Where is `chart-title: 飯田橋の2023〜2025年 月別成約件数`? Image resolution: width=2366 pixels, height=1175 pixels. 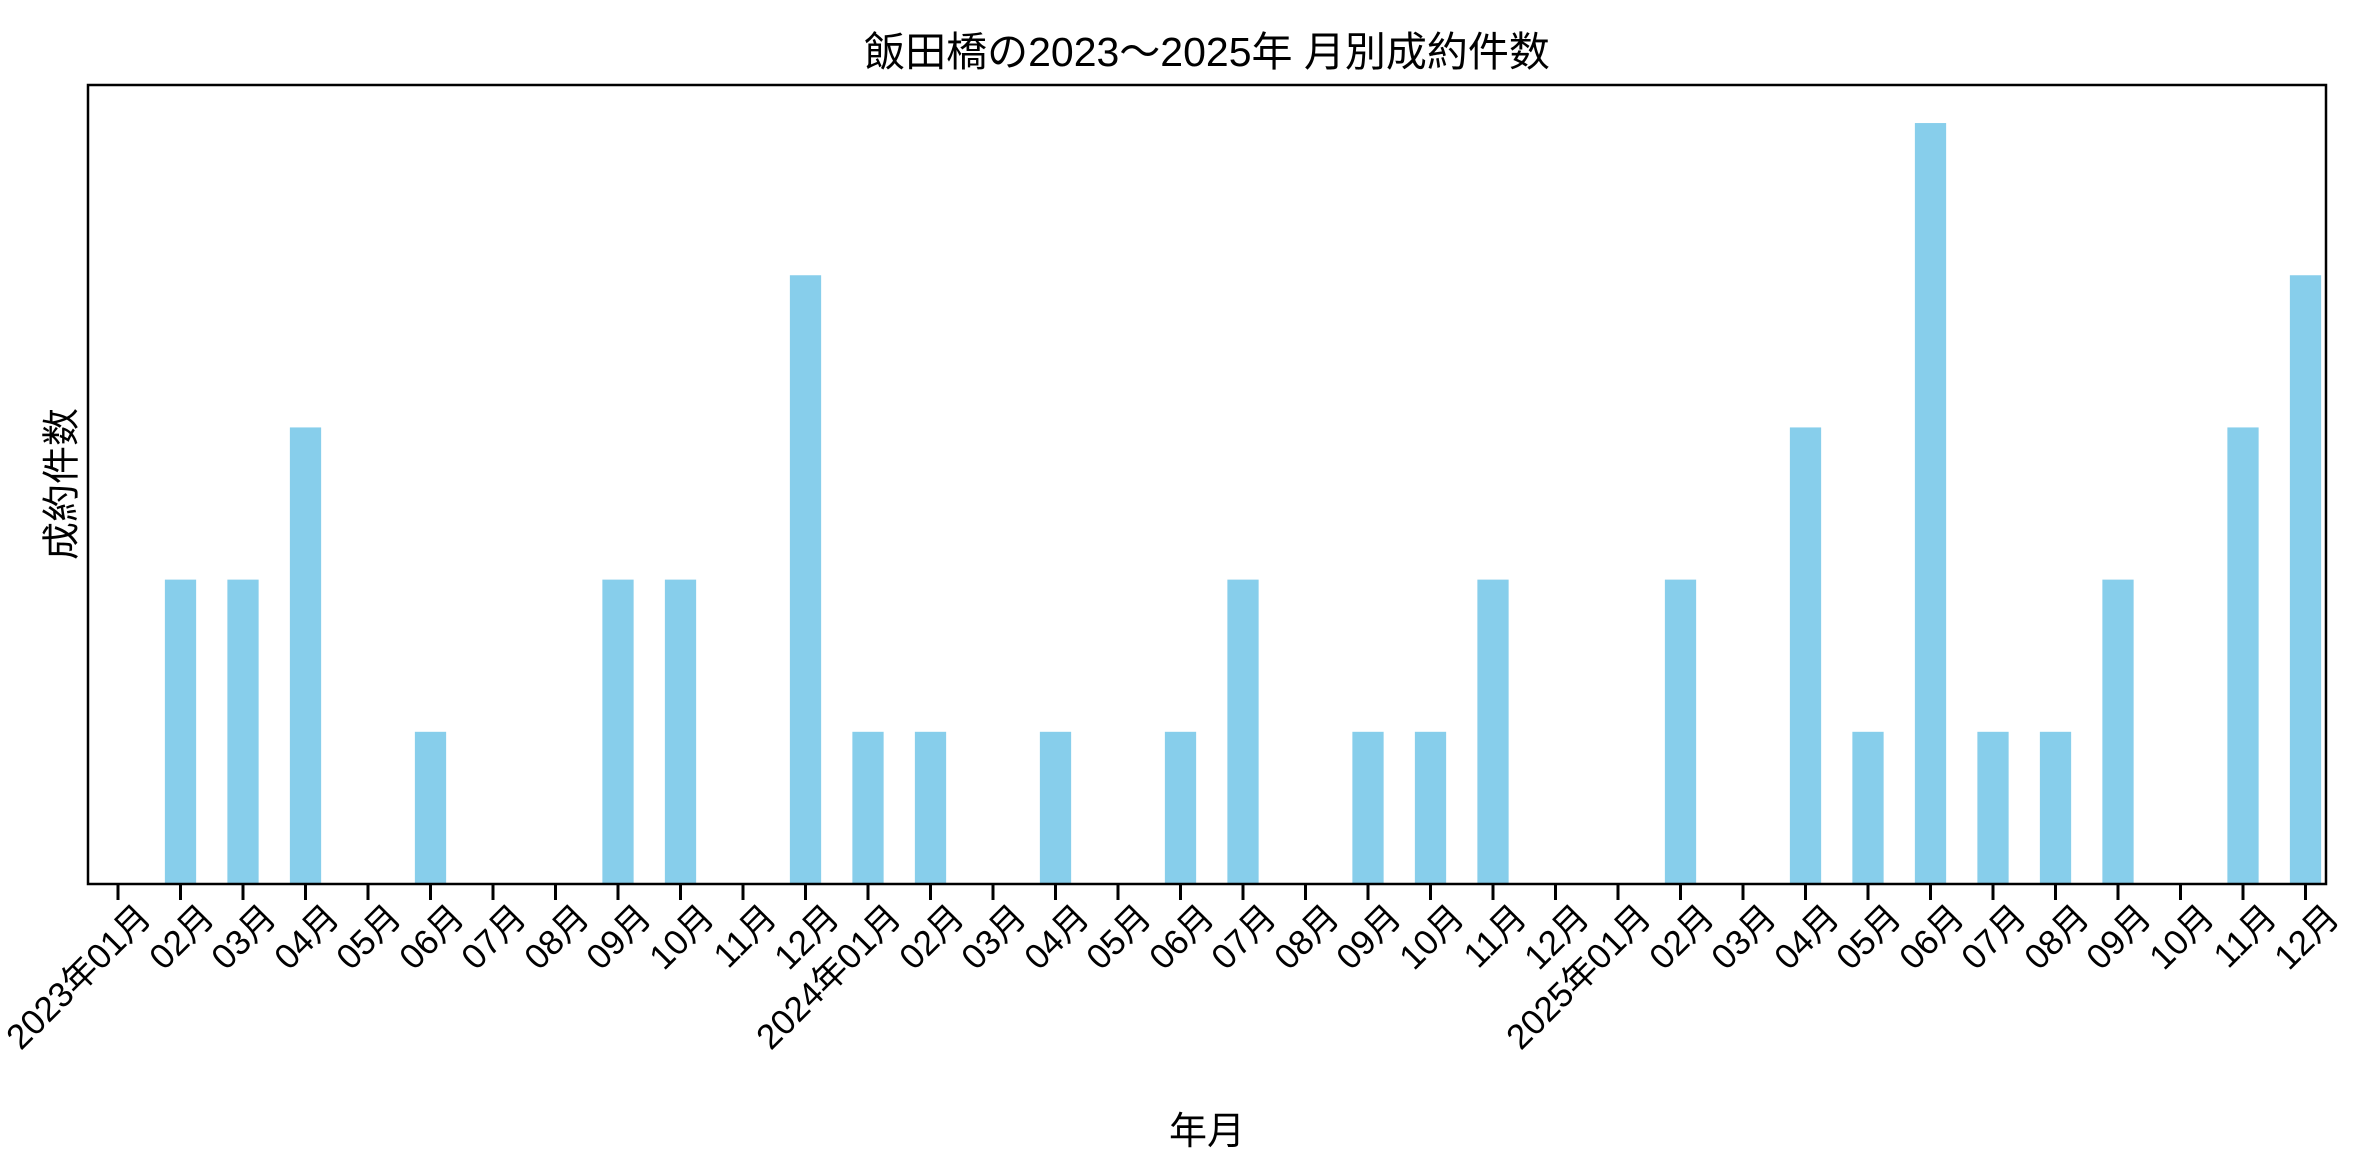
chart-title: 飯田橋の2023〜2025年 月別成約件数 is located at coordinates (1207, 52).